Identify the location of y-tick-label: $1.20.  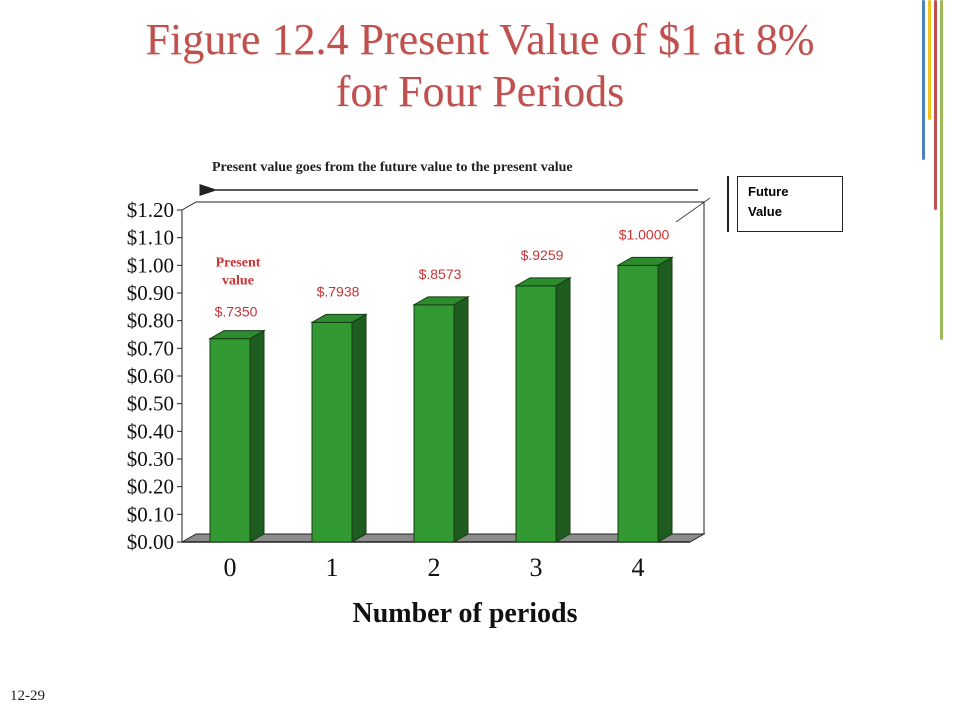
(150, 210).